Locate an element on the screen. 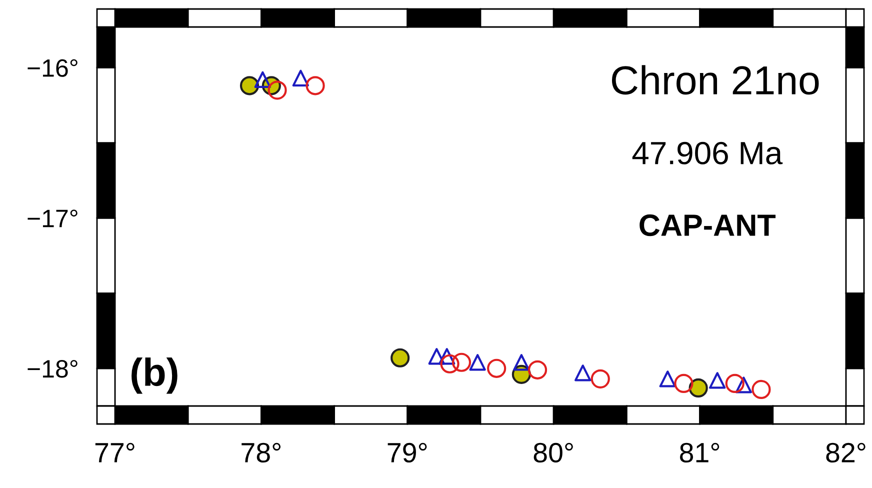 Image resolution: width=872 pixels, height=488 pixels. x-tick-label: 77° is located at coordinates (114, 452).